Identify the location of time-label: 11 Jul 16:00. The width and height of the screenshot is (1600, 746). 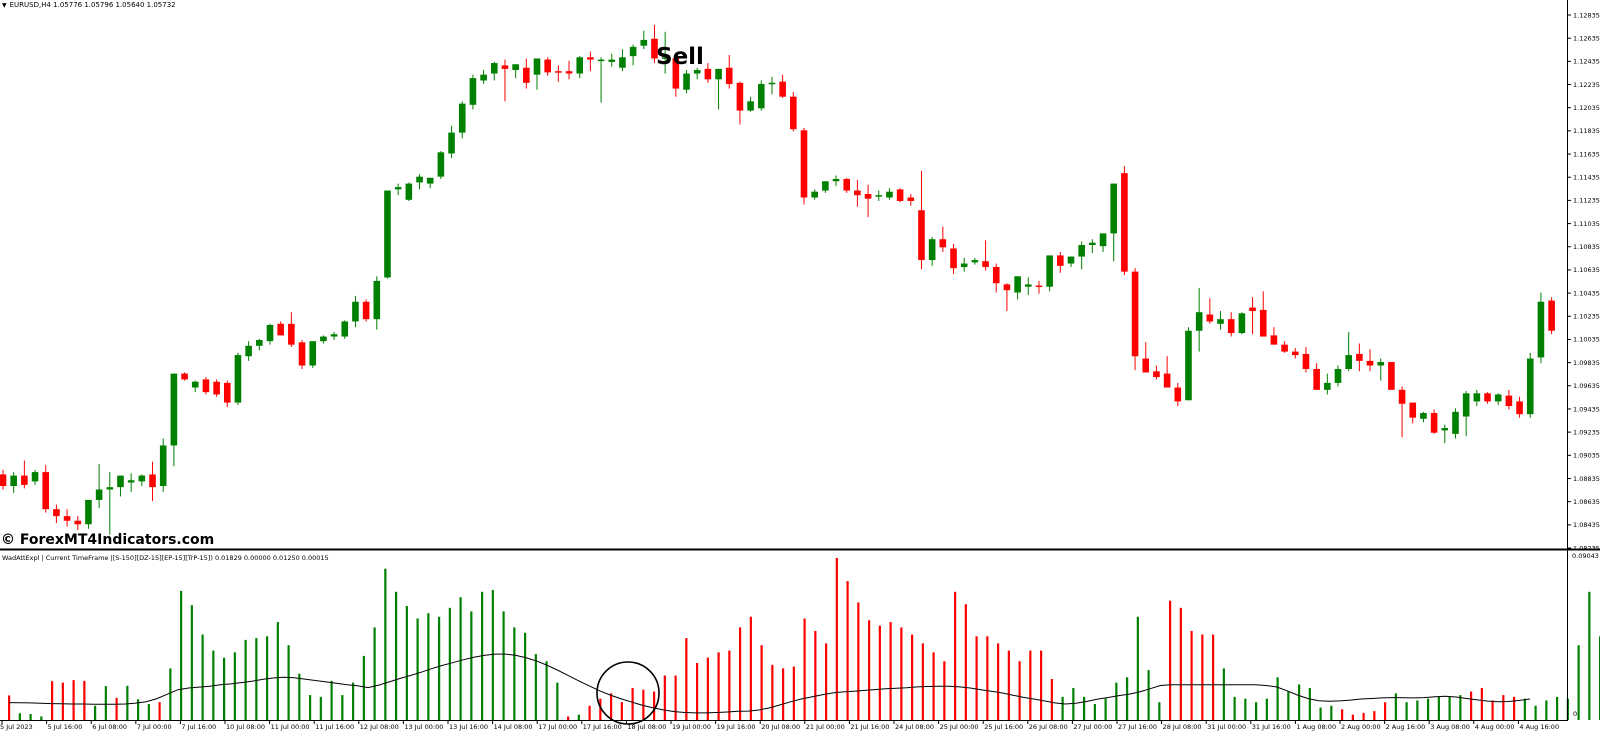
(334, 727).